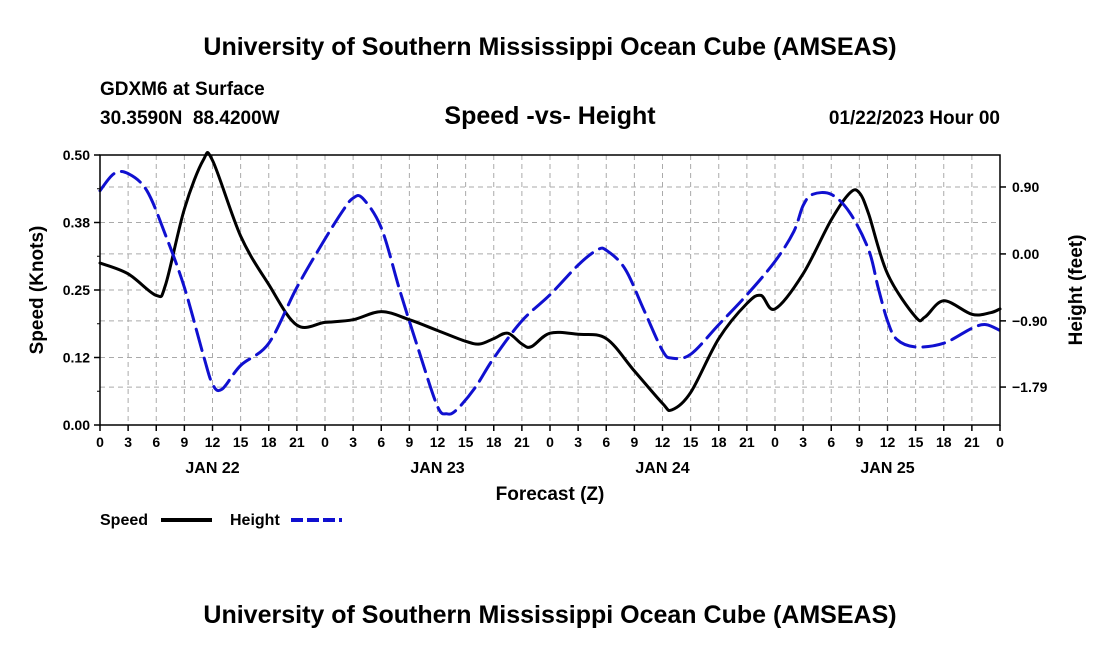  I want to click on y-axis-label: Speed (Knots), so click(37, 290).